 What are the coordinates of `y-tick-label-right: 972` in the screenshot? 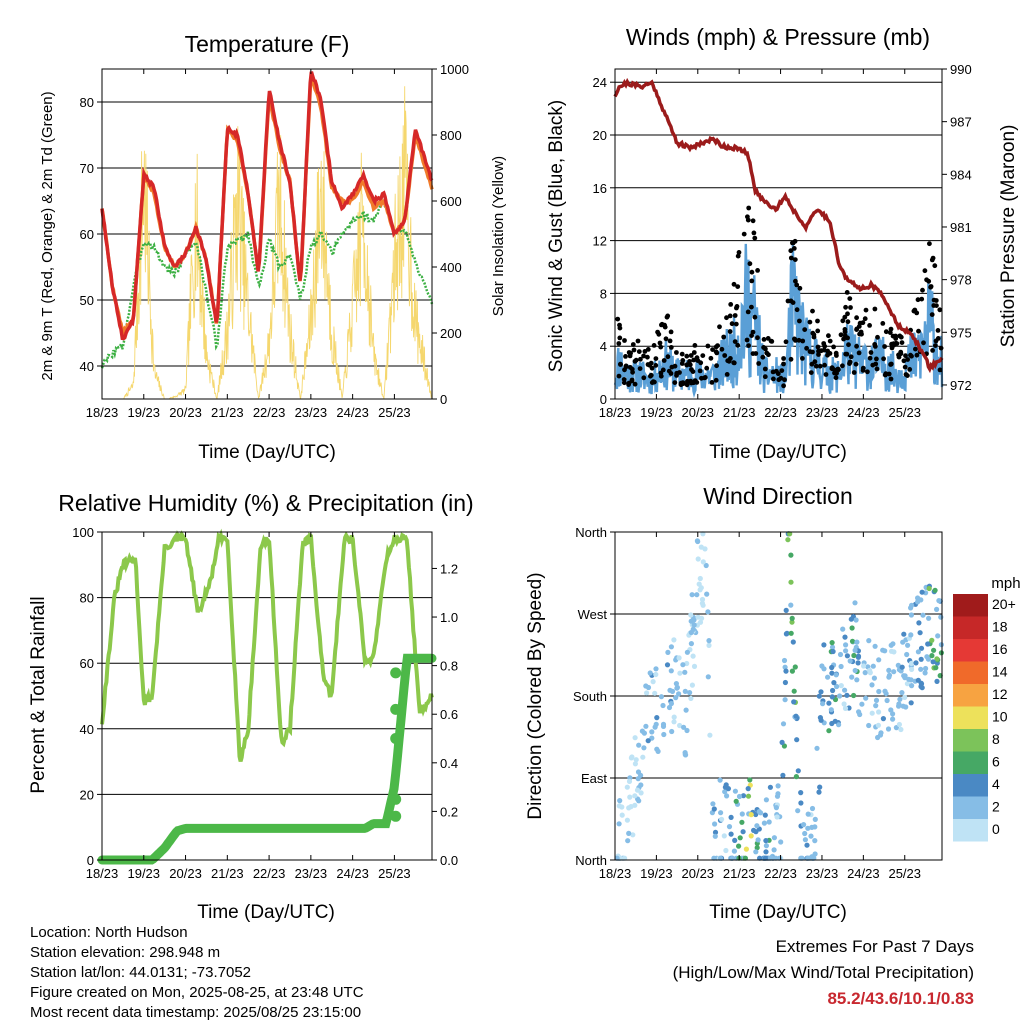 It's located at (961, 385).